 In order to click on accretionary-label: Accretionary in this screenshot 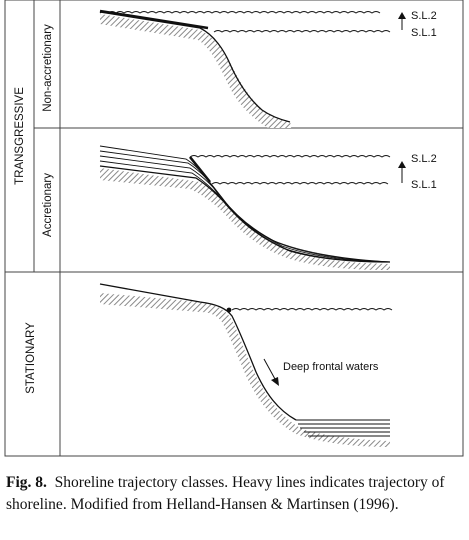, I will do `click(48, 205)`.